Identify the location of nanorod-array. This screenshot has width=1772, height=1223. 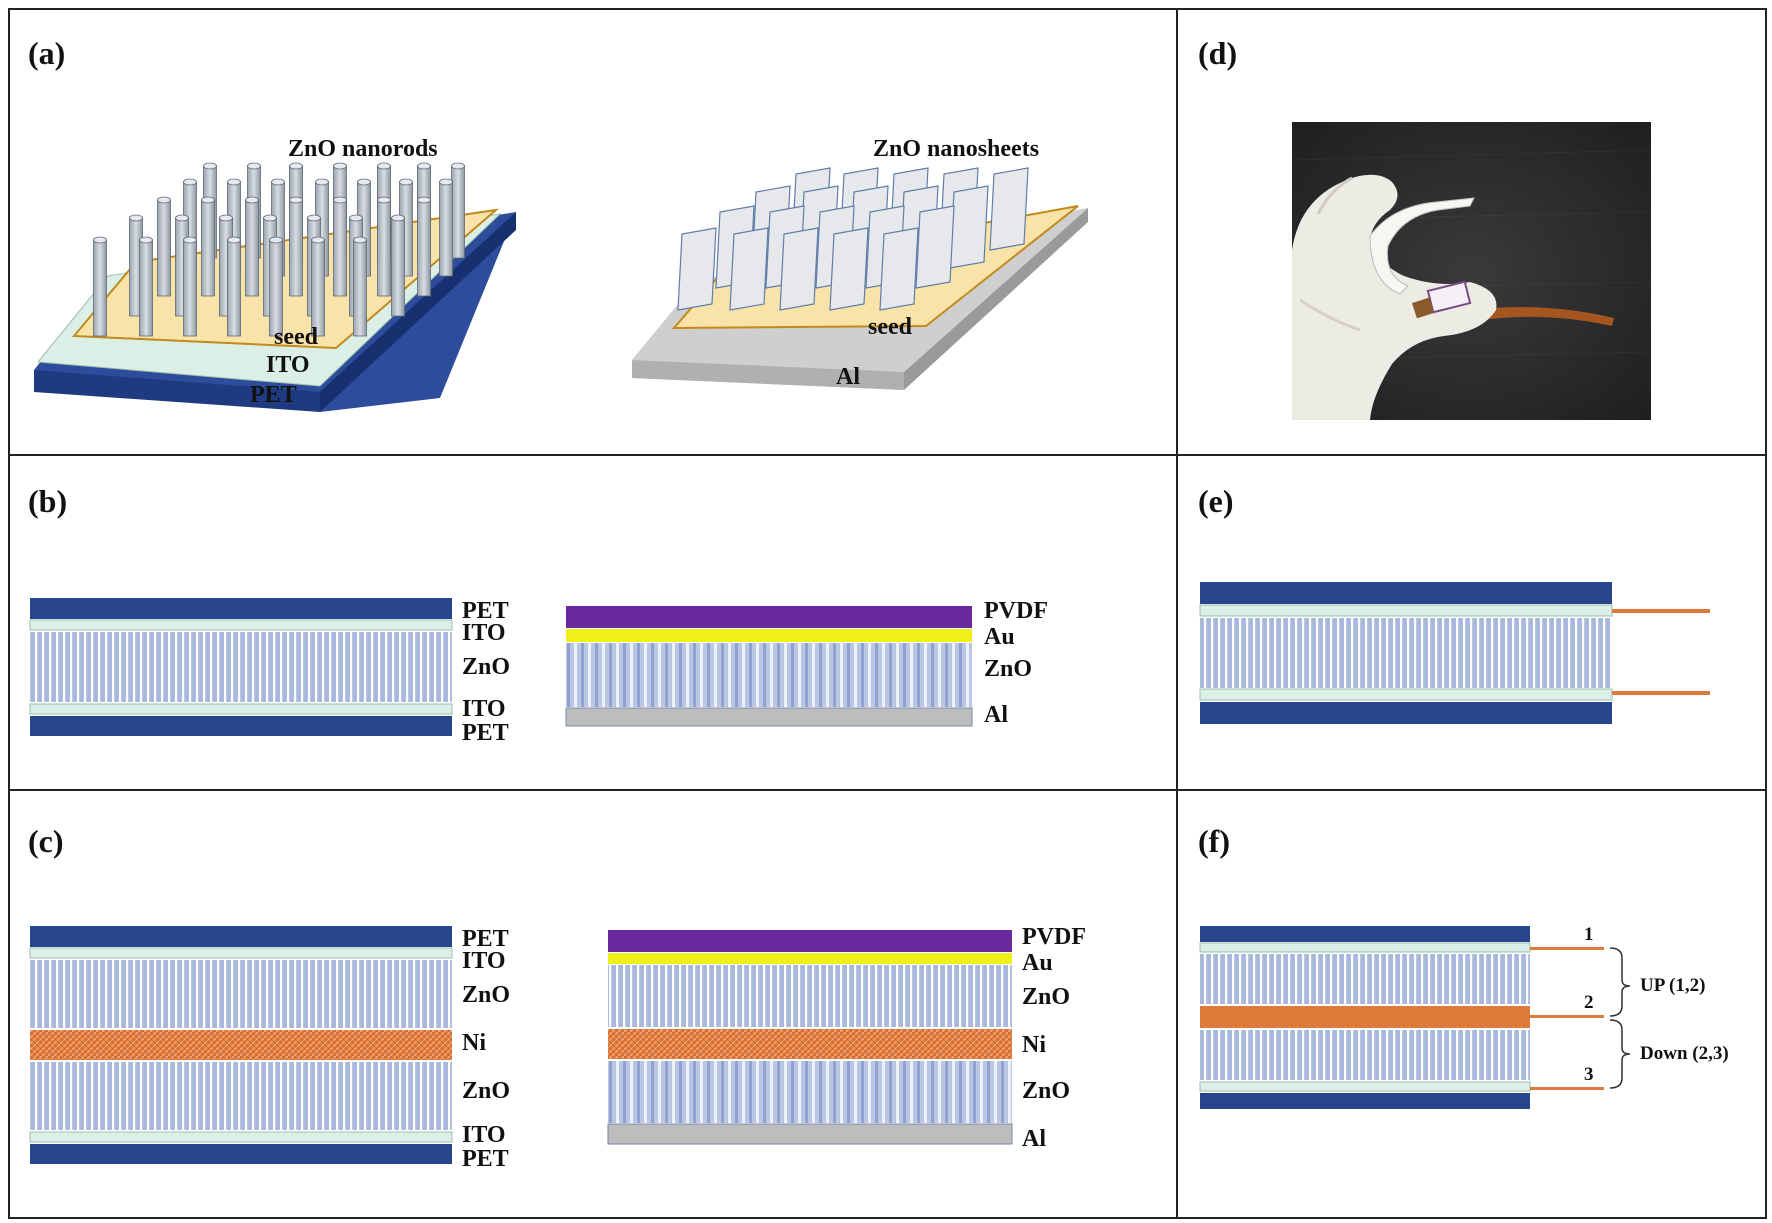
(279, 249).